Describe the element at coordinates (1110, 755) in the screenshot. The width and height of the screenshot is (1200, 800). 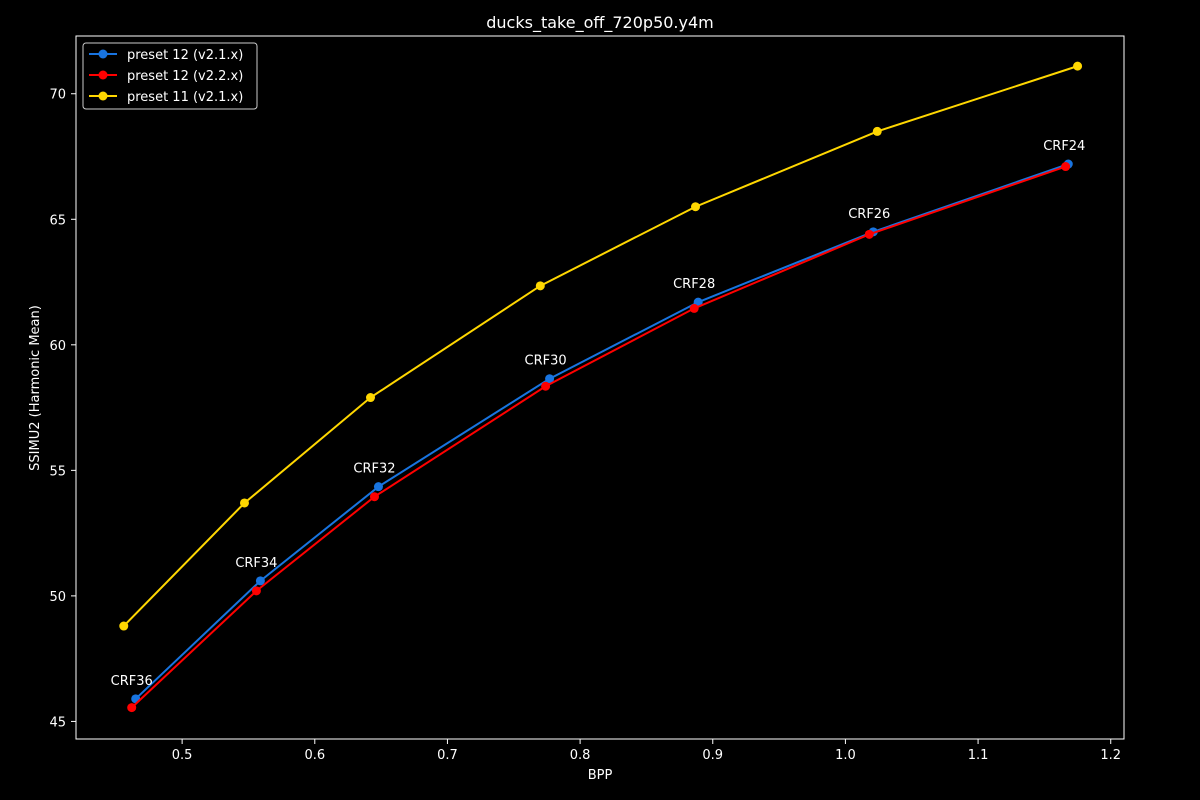
I see `x-tick-label: 1.2` at that location.